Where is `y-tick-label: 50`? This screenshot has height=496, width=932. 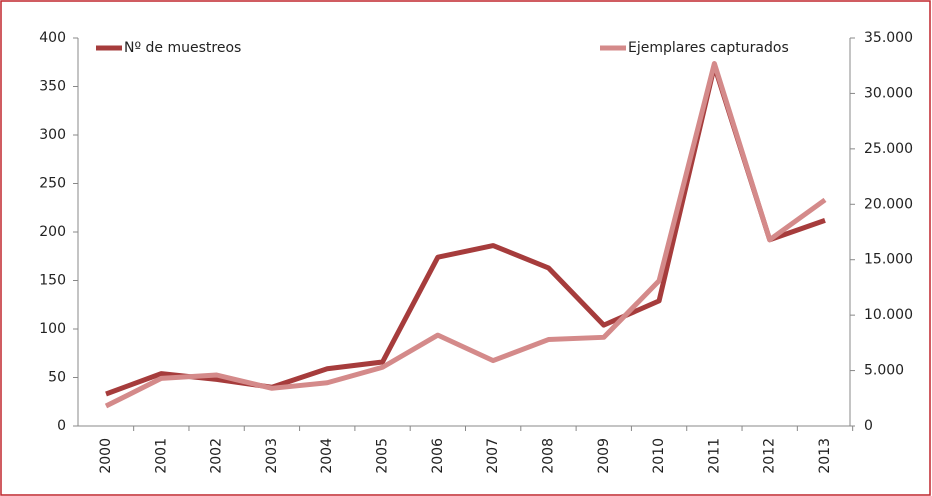 y-tick-label: 50 is located at coordinates (57, 378).